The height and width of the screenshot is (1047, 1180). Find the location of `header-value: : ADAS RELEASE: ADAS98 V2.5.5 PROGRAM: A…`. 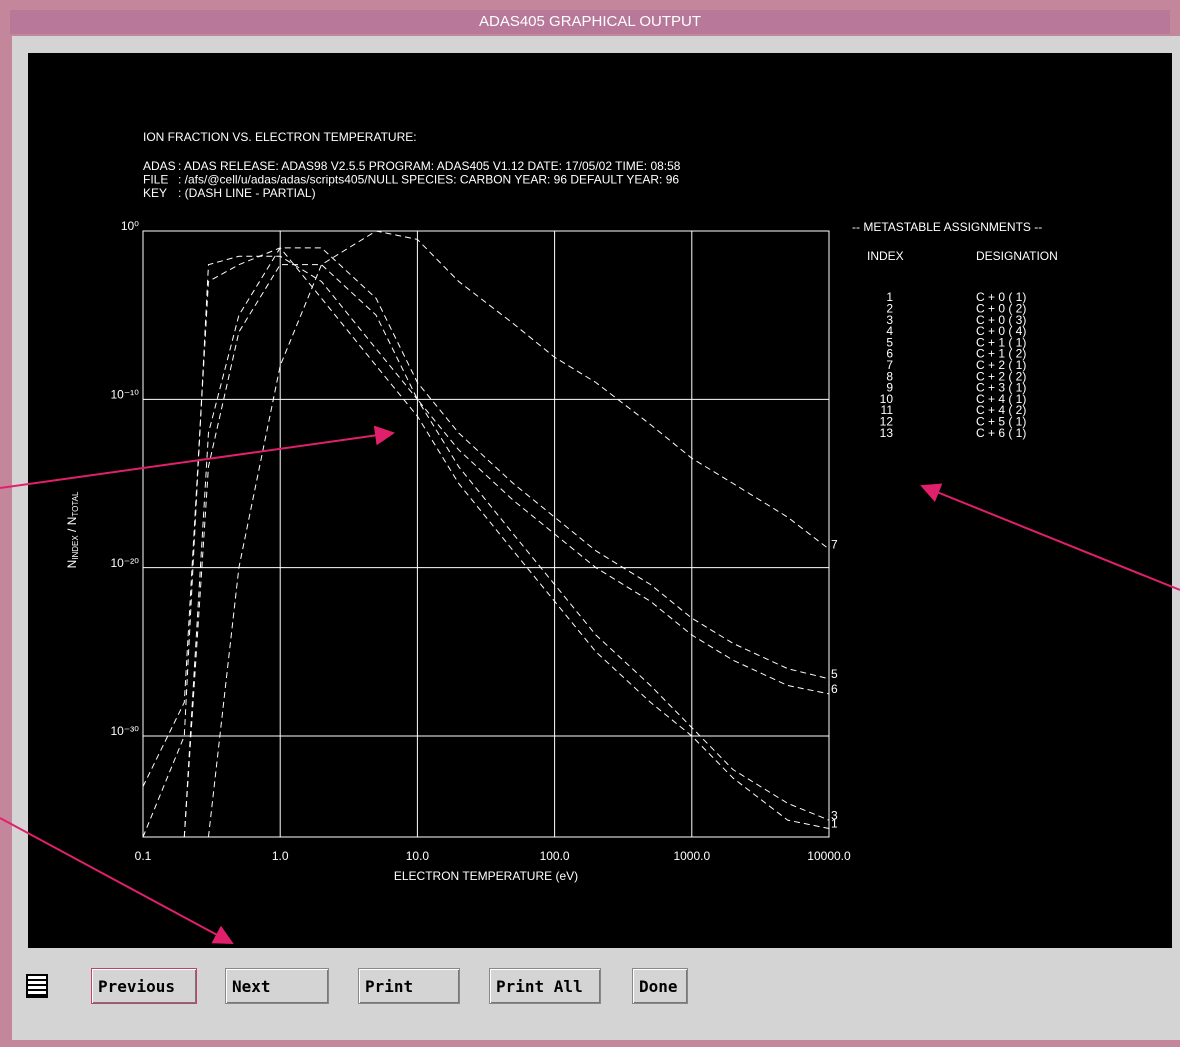

header-value: : ADAS RELEASE: ADAS98 V2.5.5 PROGRAM: A… is located at coordinates (429, 166).